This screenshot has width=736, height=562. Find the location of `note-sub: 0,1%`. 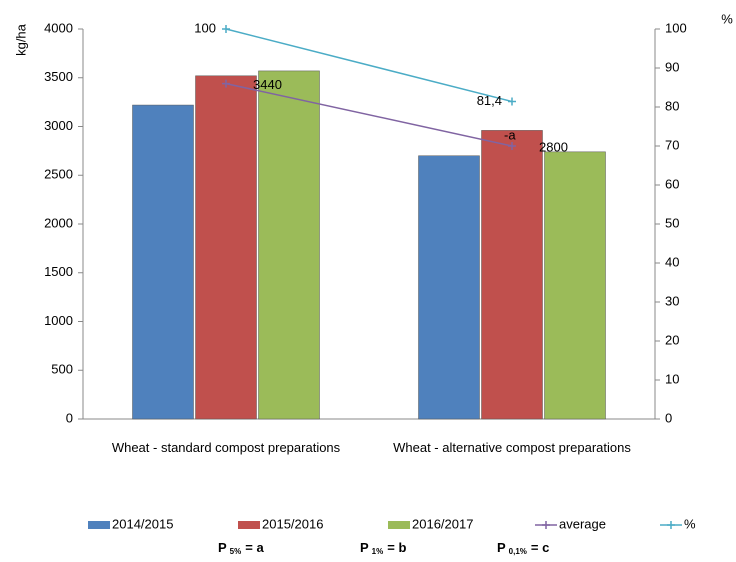

note-sub: 0,1% is located at coordinates (518, 551).